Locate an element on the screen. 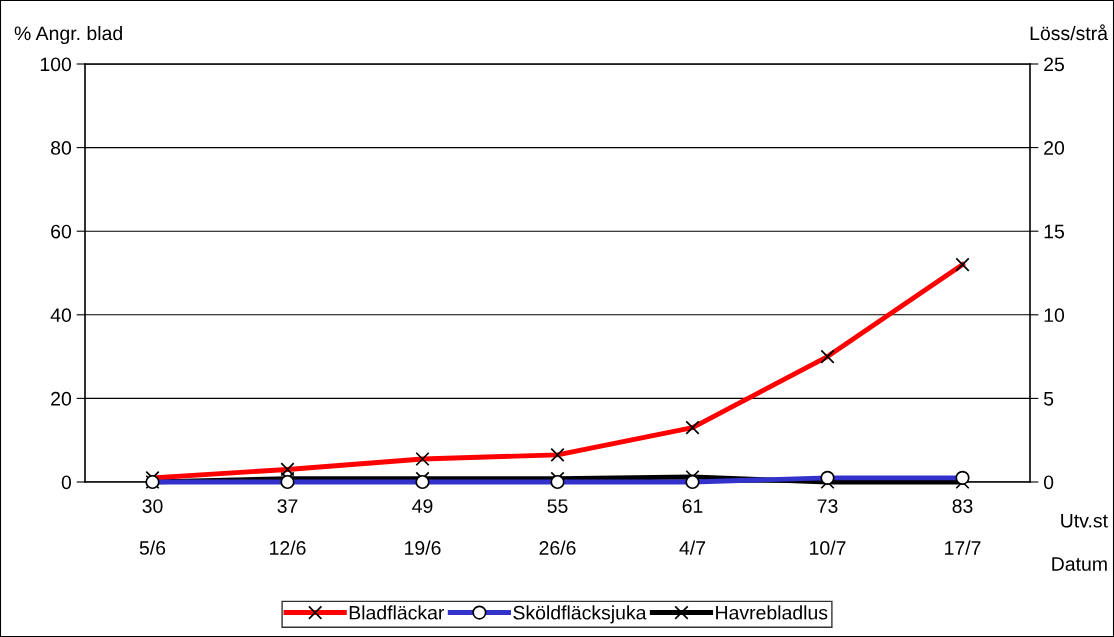 The height and width of the screenshot is (637, 1114). y2-tick-label: 0 is located at coordinates (1048, 482).